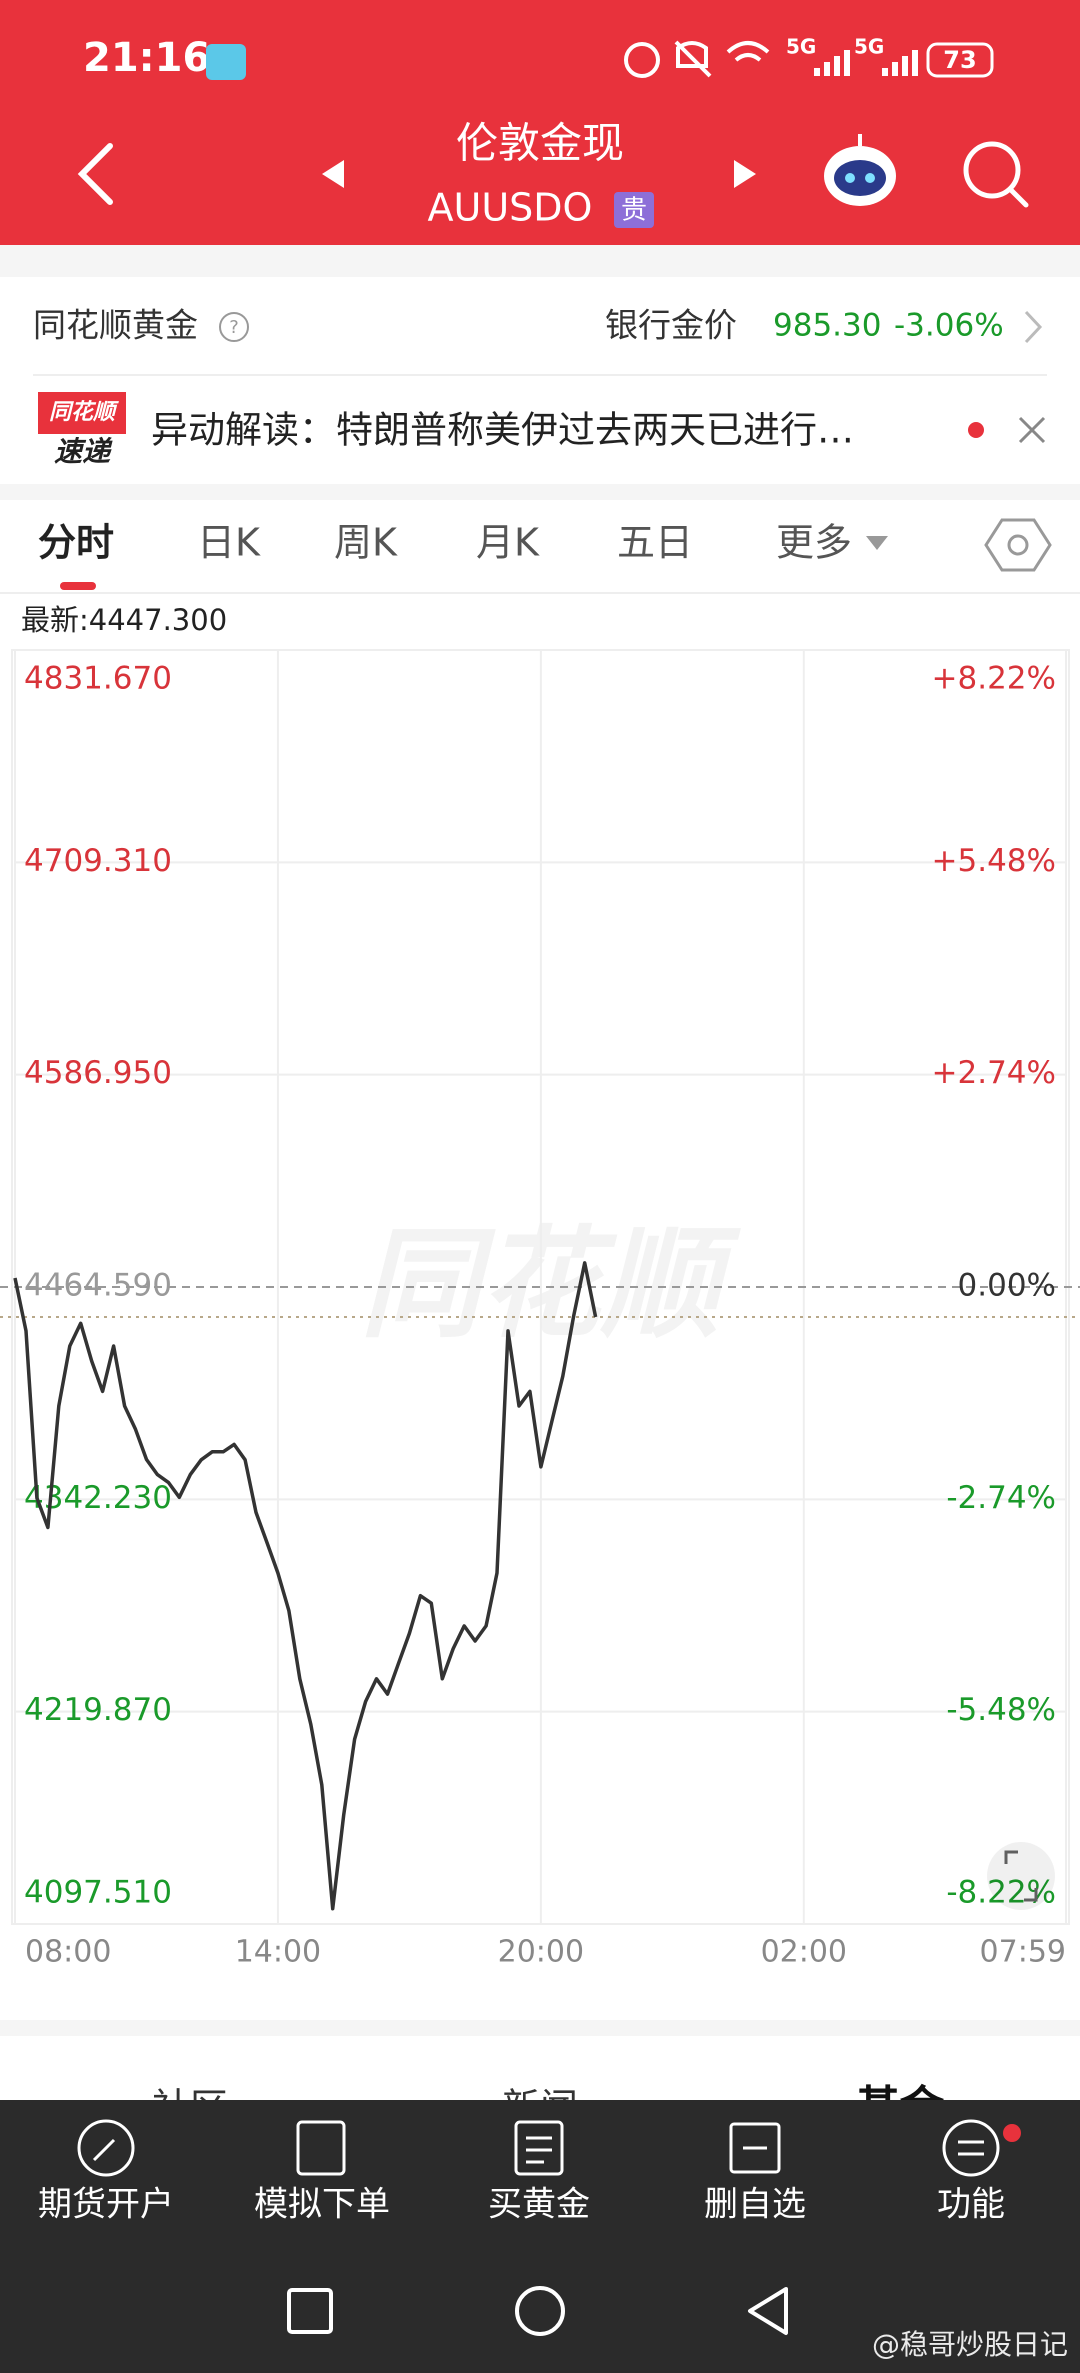 This screenshot has height=2373, width=1080. I want to click on news-logo-top, so click(82, 413).